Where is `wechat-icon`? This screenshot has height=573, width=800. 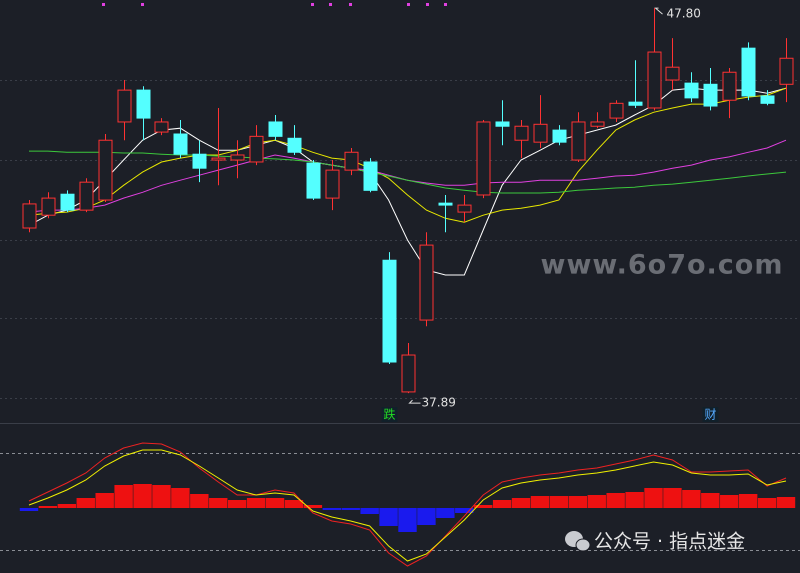 wechat-icon is located at coordinates (578, 541).